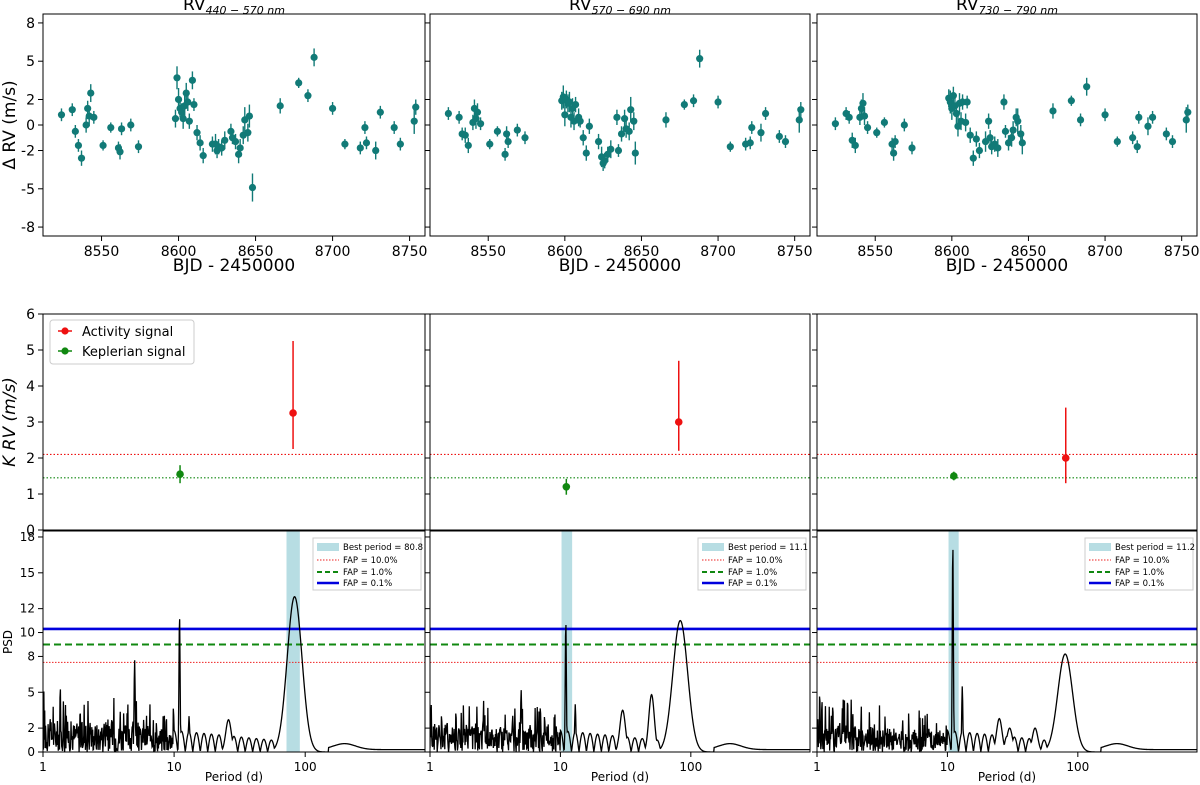  I want to click on activity-point, so click(1065, 458).